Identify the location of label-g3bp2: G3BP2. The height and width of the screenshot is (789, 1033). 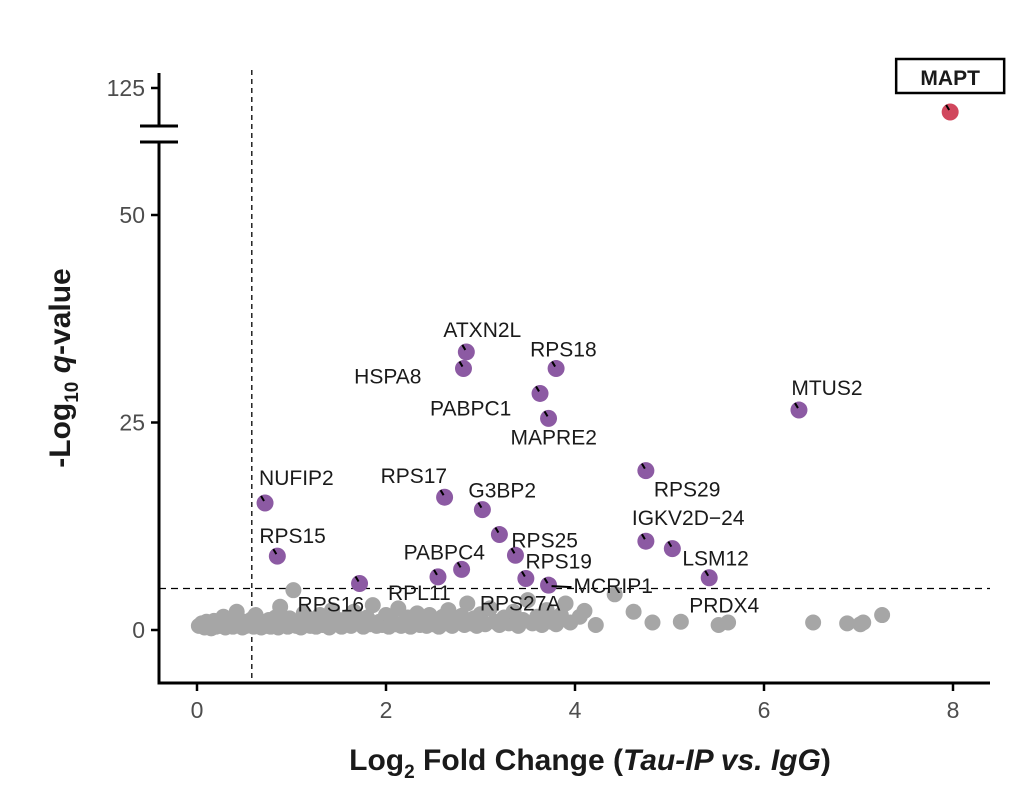
(502, 491).